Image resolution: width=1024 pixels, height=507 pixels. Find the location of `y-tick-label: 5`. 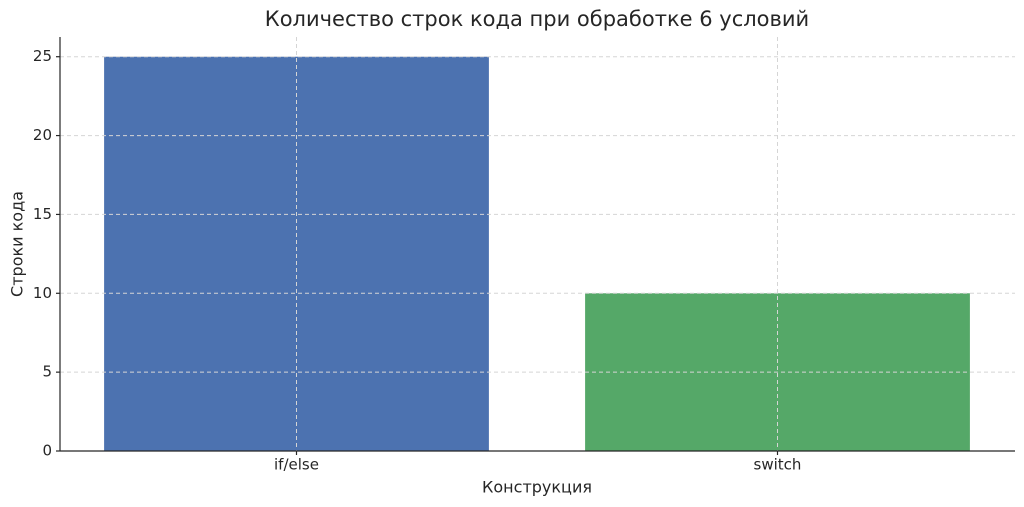

y-tick-label: 5 is located at coordinates (47, 372).